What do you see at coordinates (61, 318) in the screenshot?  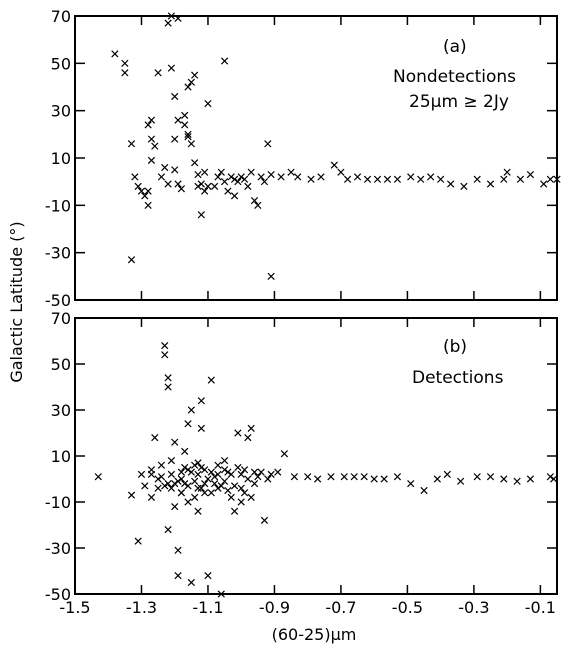 I see `y-tick-label: 70` at bounding box center [61, 318].